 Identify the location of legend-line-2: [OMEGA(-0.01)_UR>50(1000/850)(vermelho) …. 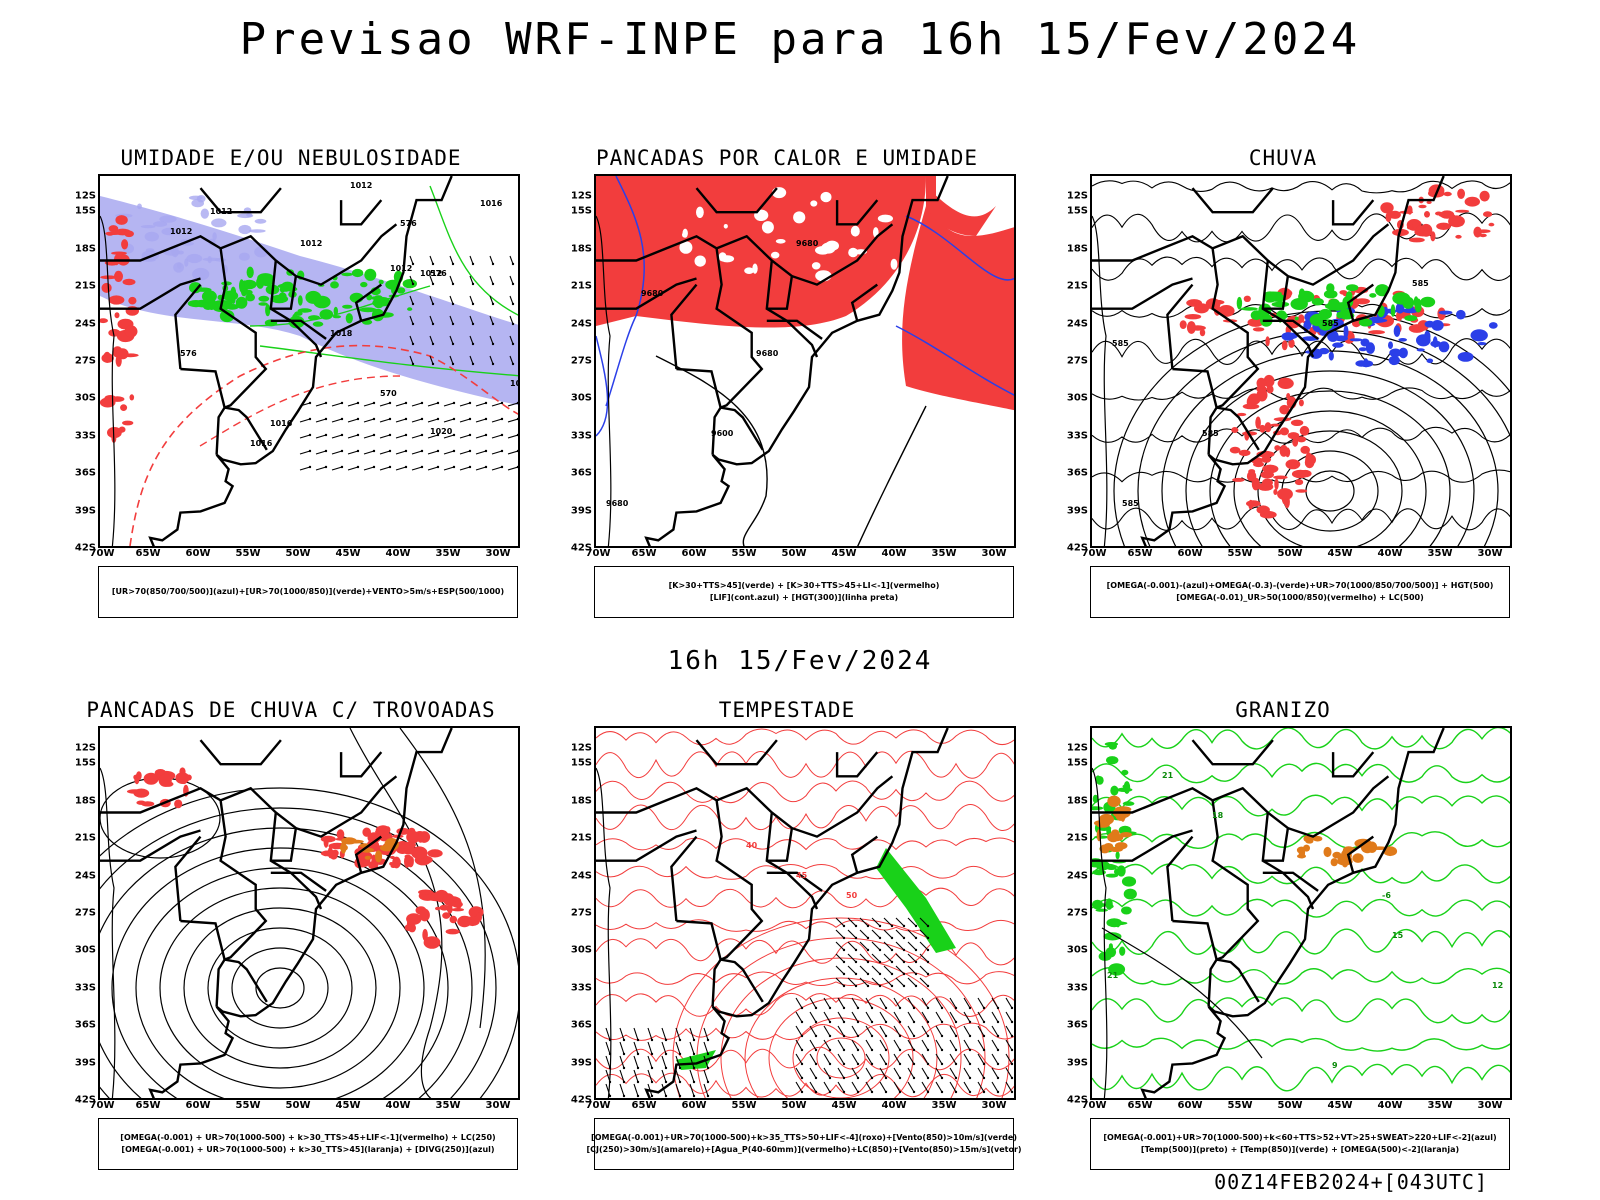
(1300, 597).